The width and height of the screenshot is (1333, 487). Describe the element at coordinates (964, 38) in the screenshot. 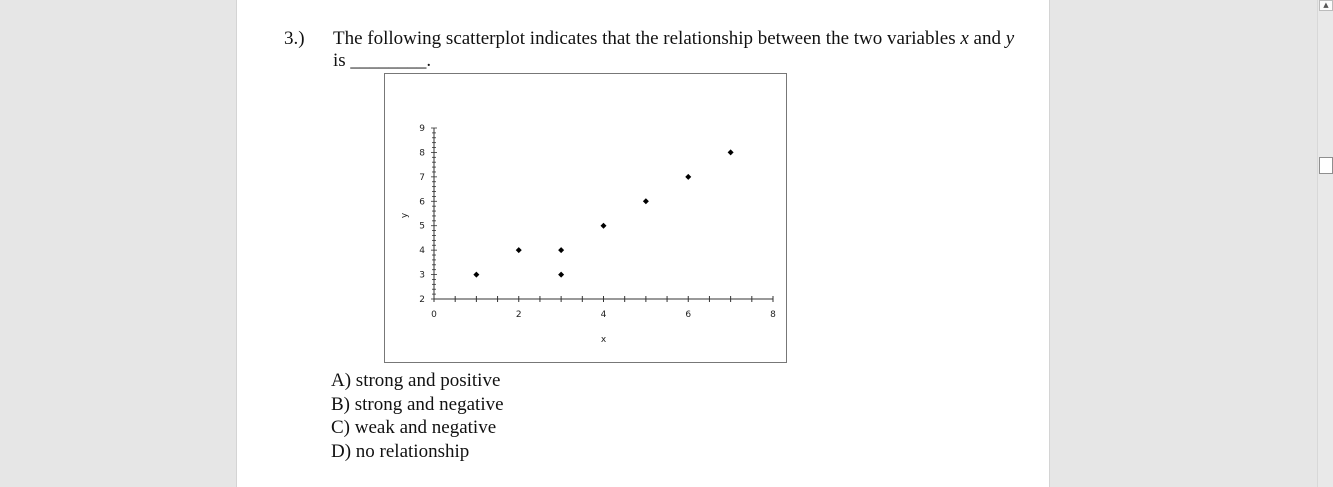

I see `variable-x: x` at that location.